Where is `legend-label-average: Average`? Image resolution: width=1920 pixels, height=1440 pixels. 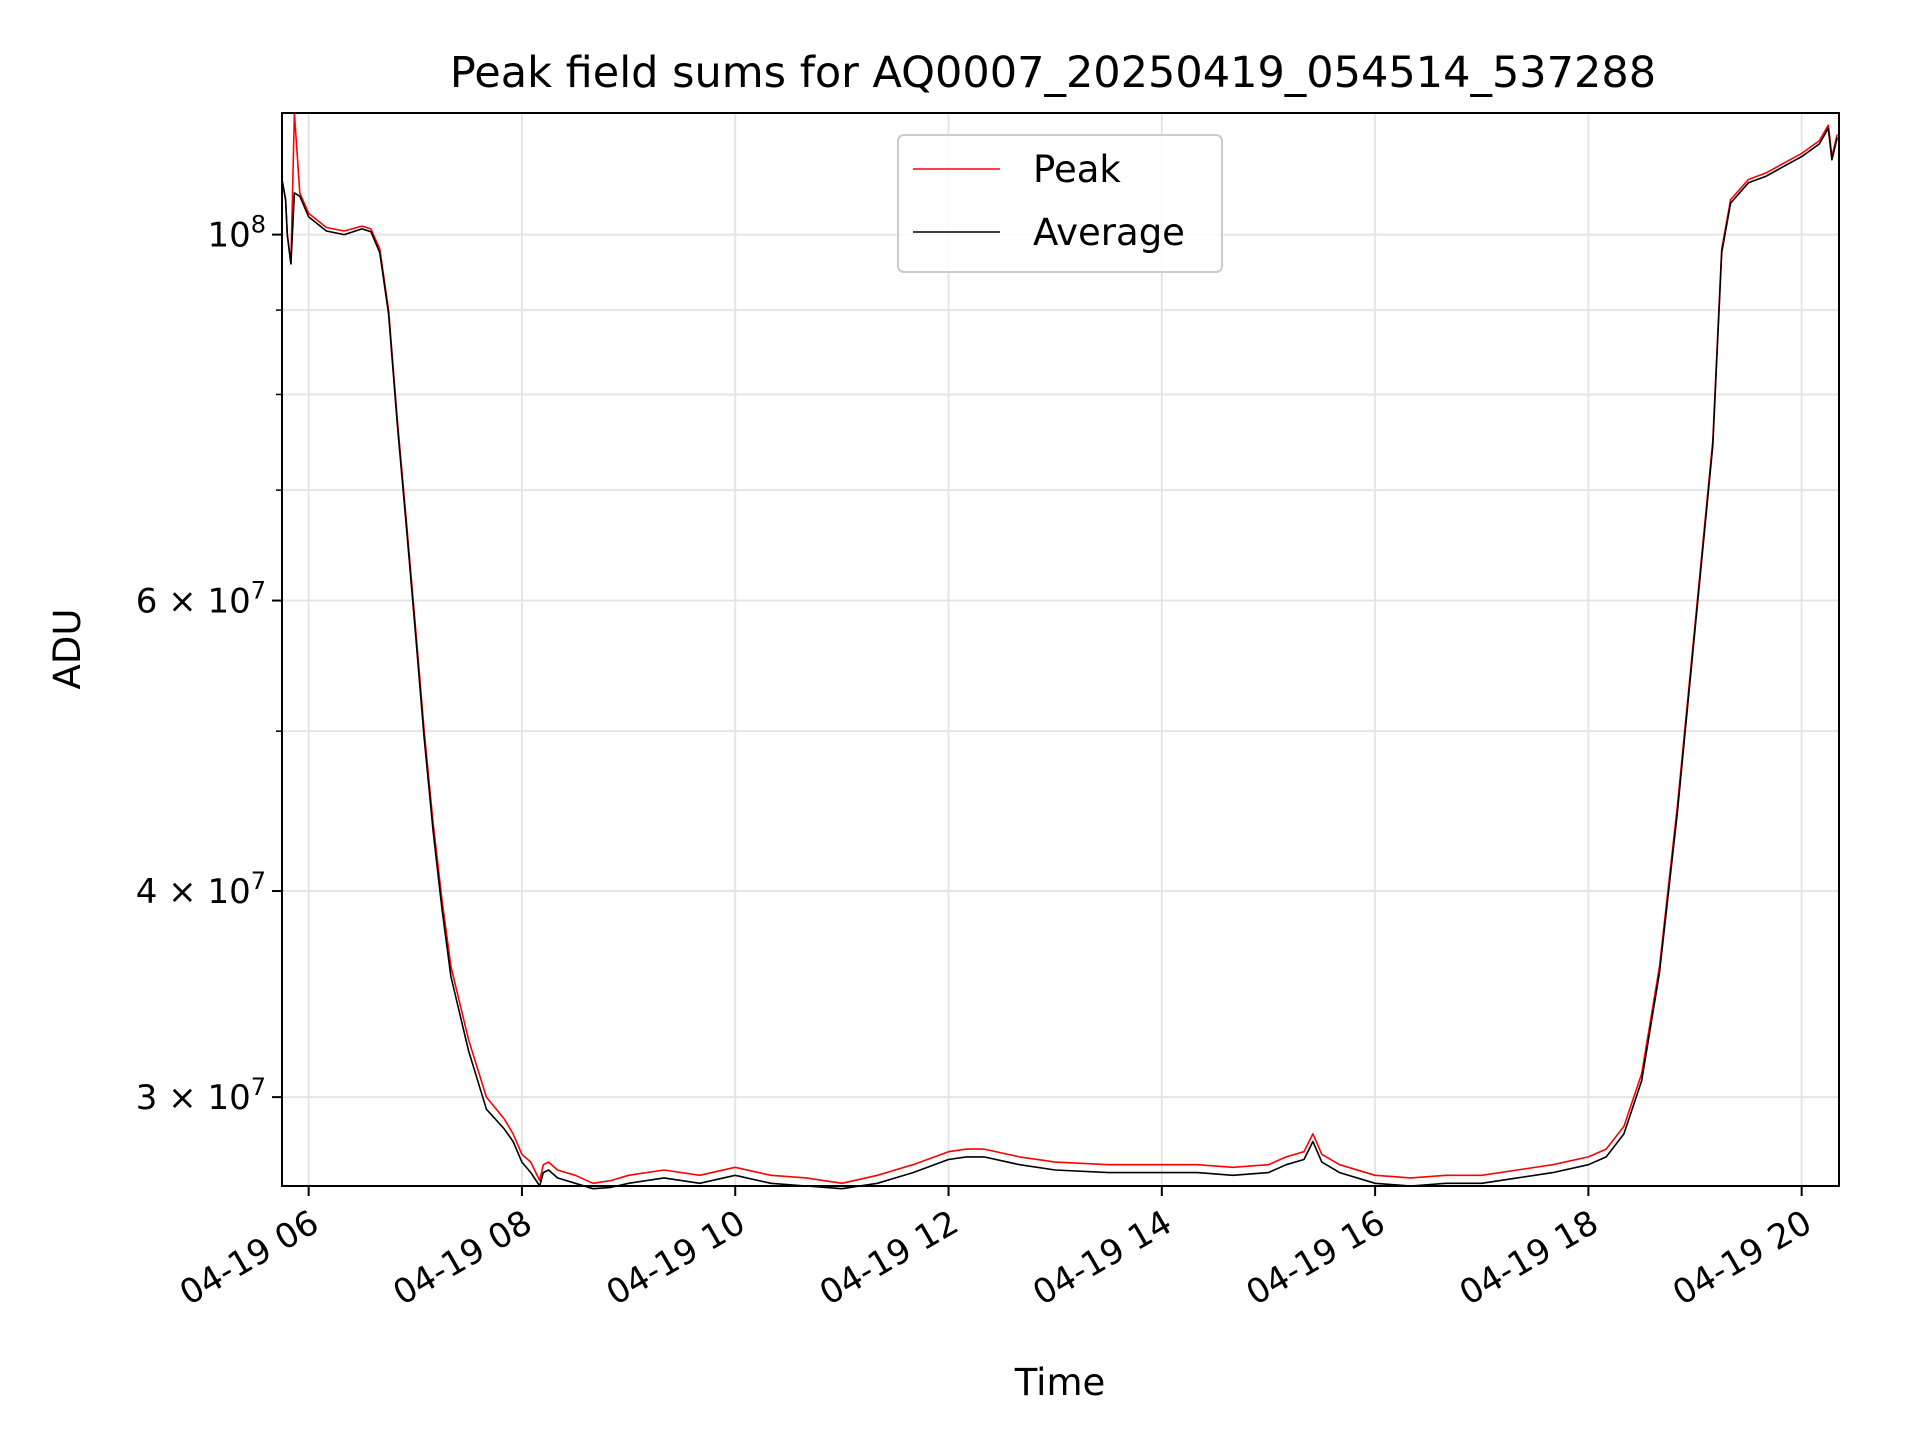
legend-label-average: Average is located at coordinates (1109, 232).